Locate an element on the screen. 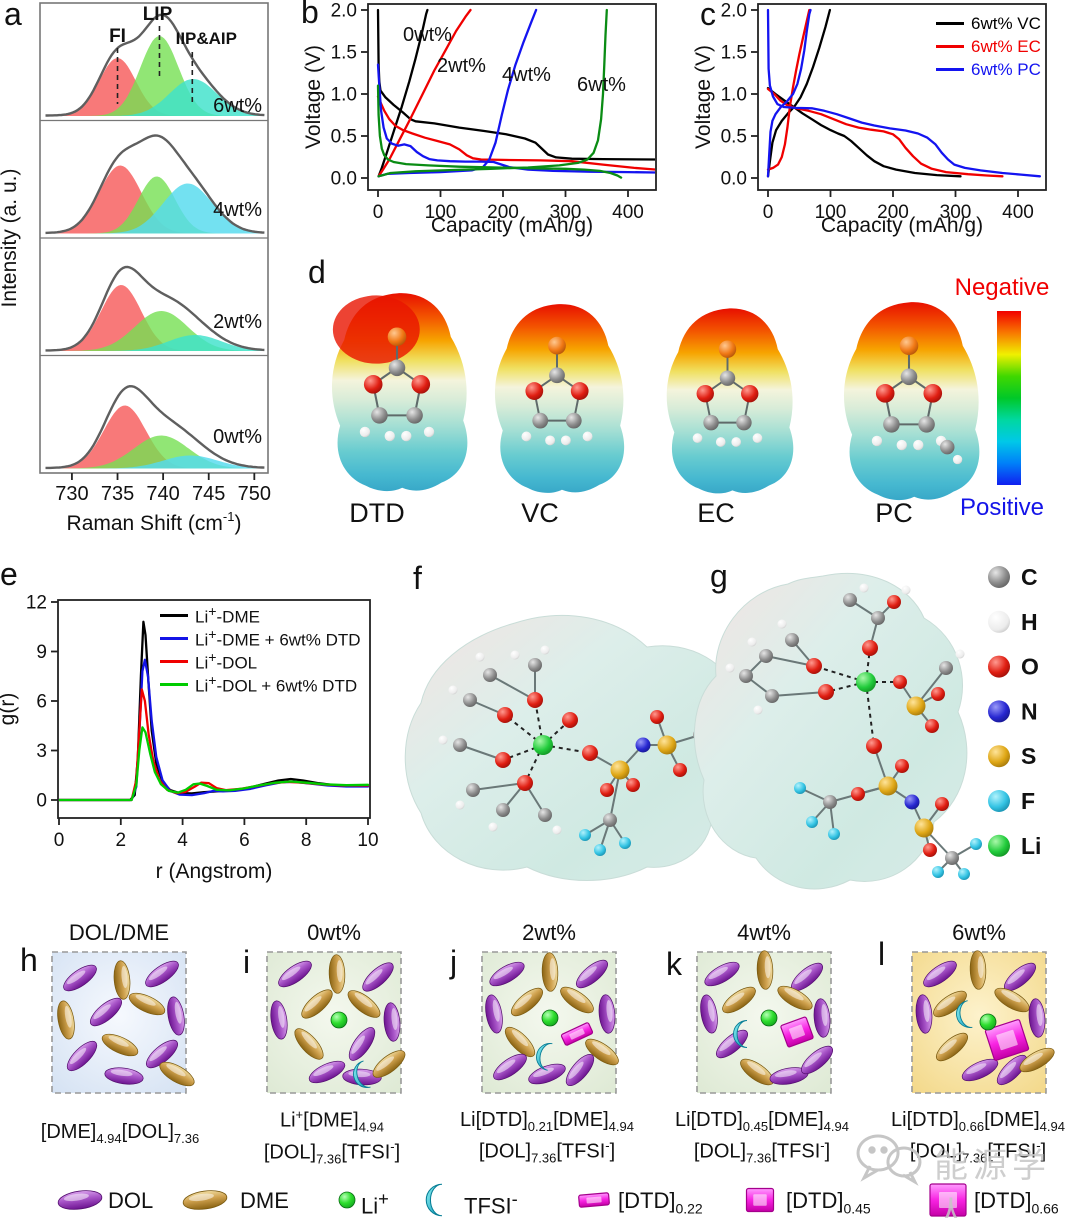  atom-legend-label-H: H is located at coordinates (1029, 622).